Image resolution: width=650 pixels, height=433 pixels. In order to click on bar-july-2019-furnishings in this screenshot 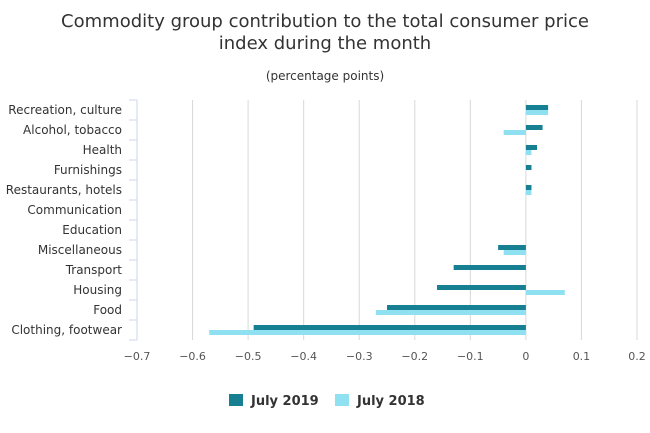, I will do `click(528, 167)`.